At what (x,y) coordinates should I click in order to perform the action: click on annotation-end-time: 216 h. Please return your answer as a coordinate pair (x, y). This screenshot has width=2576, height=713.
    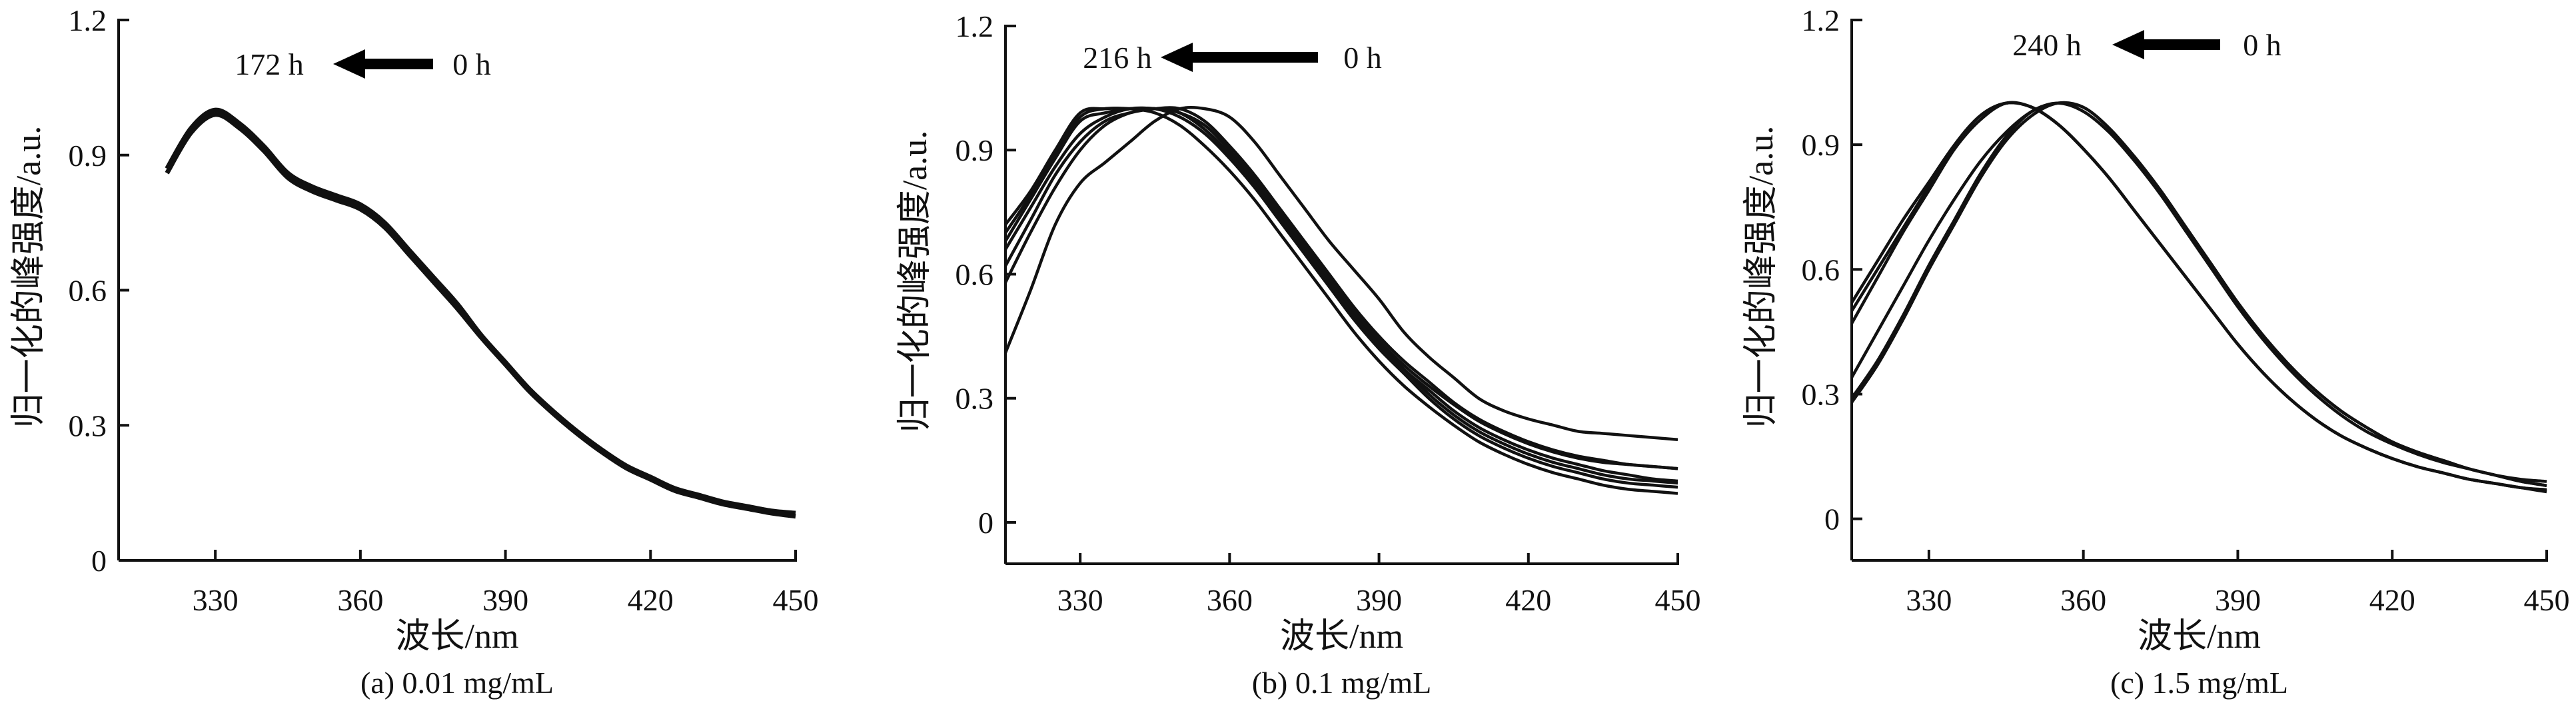
    Looking at the image, I should click on (1117, 58).